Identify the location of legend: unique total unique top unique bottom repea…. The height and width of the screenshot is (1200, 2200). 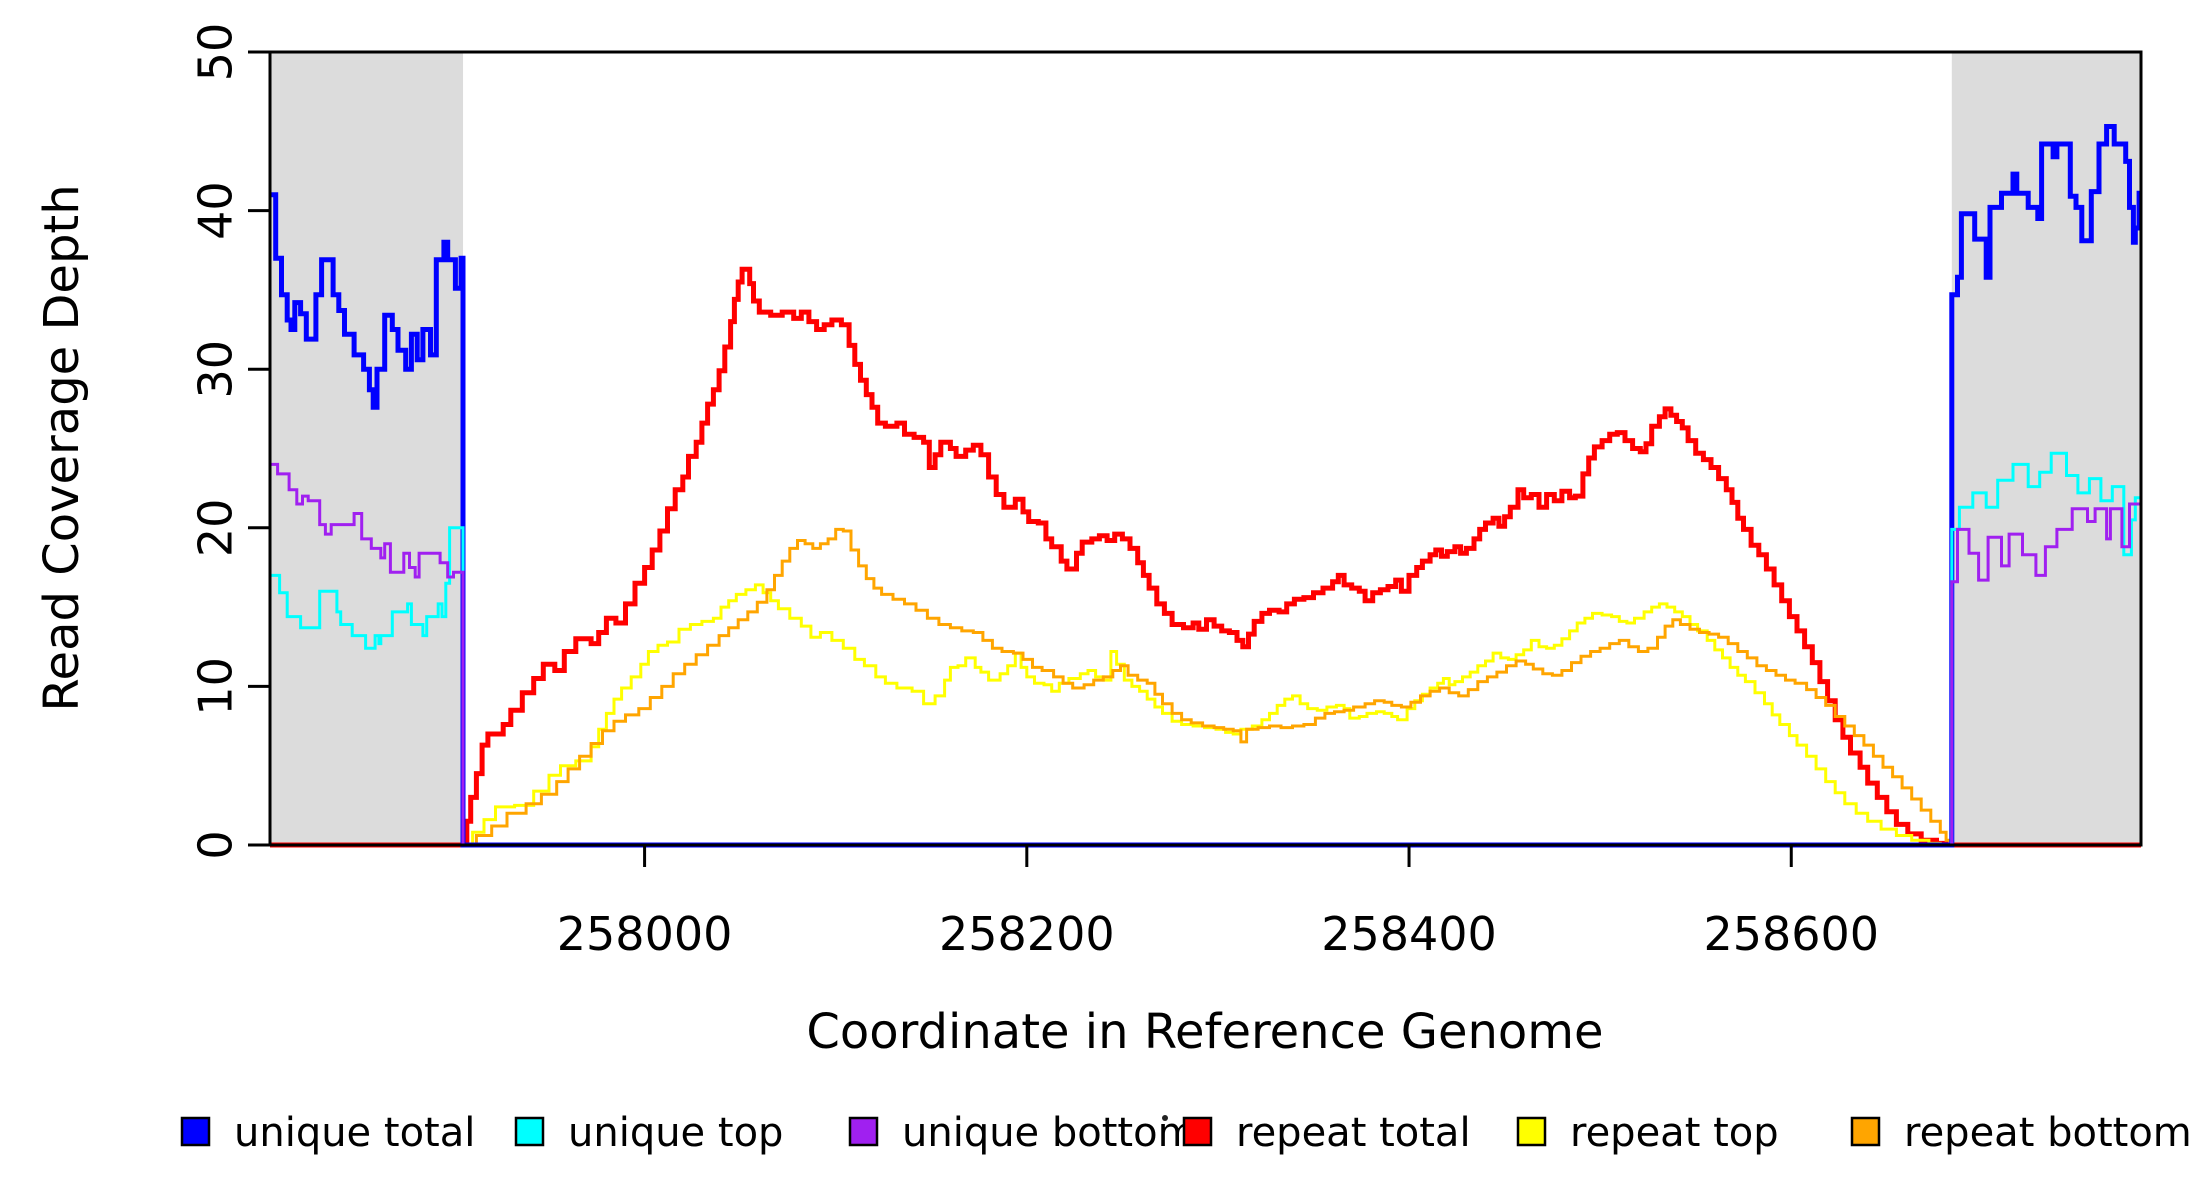
(1186, 1133).